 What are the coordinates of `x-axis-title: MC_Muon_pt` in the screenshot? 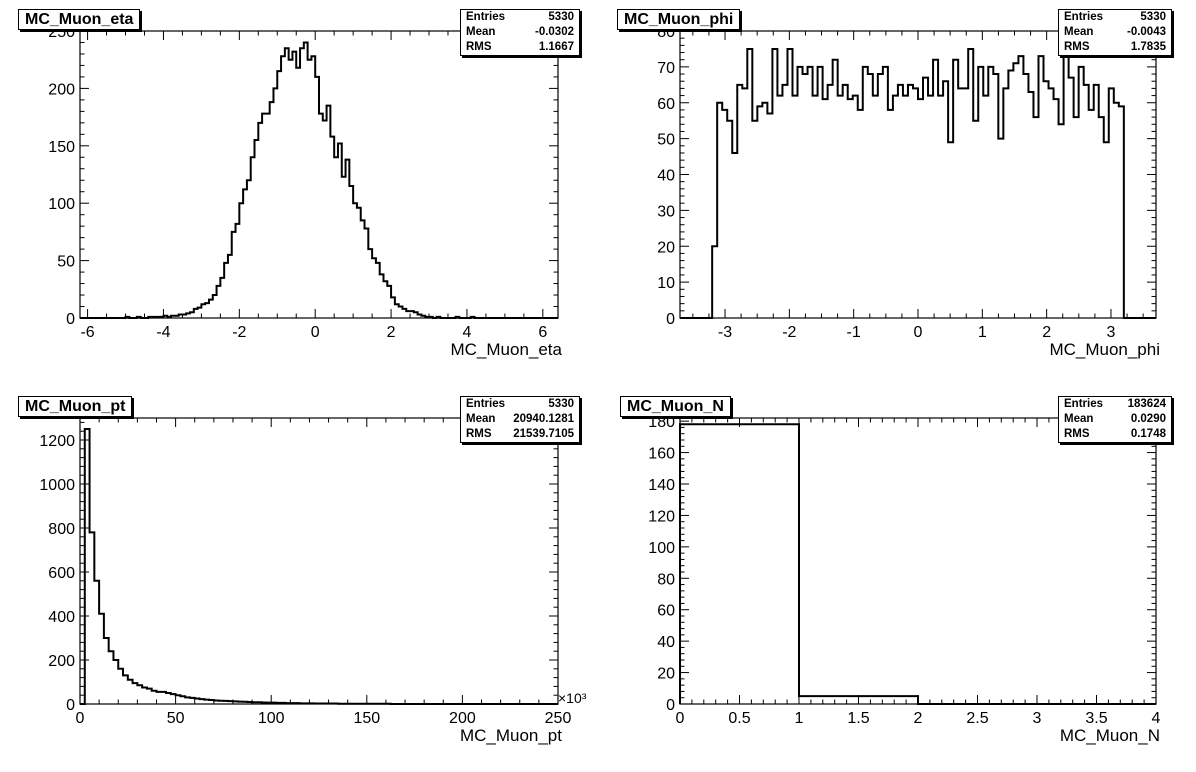 It's located at (511, 735).